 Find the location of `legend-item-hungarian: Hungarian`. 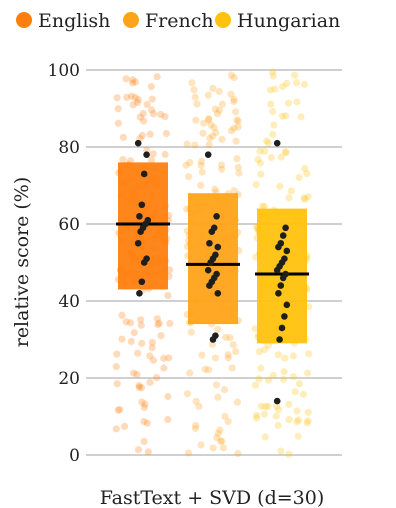

legend-item-hungarian: Hungarian is located at coordinates (277, 21).